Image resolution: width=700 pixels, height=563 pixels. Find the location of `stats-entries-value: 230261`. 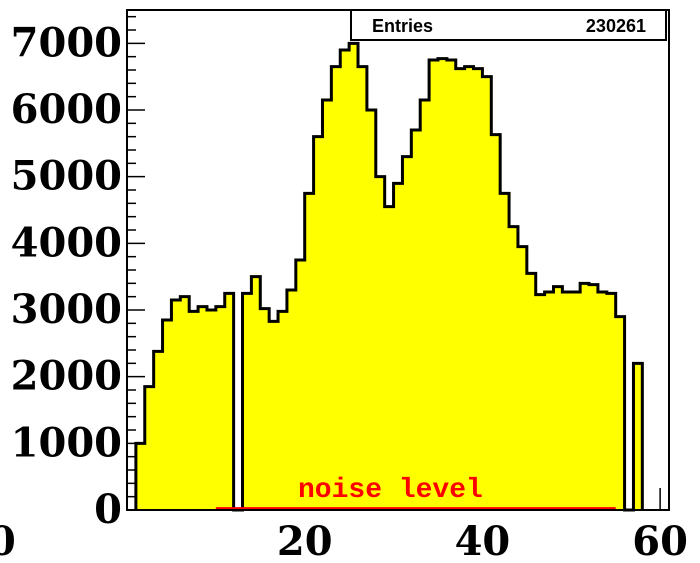

stats-entries-value: 230261 is located at coordinates (616, 26).